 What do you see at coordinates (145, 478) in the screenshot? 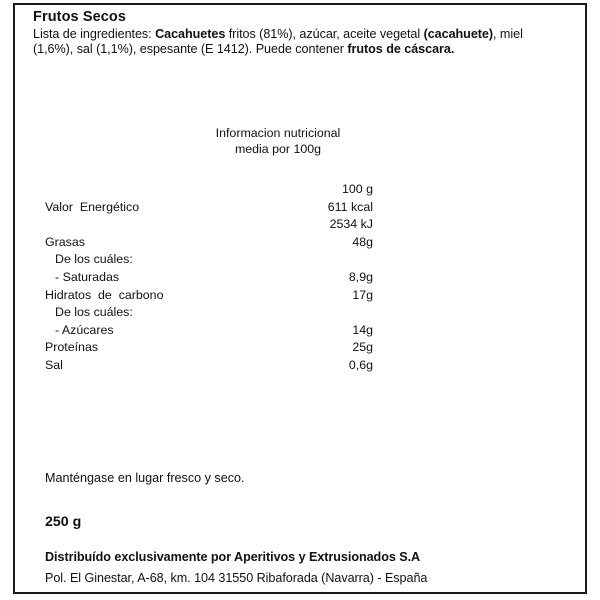
I see `storage-instructions: Manténgase en lugar fresco y seco.` at bounding box center [145, 478].